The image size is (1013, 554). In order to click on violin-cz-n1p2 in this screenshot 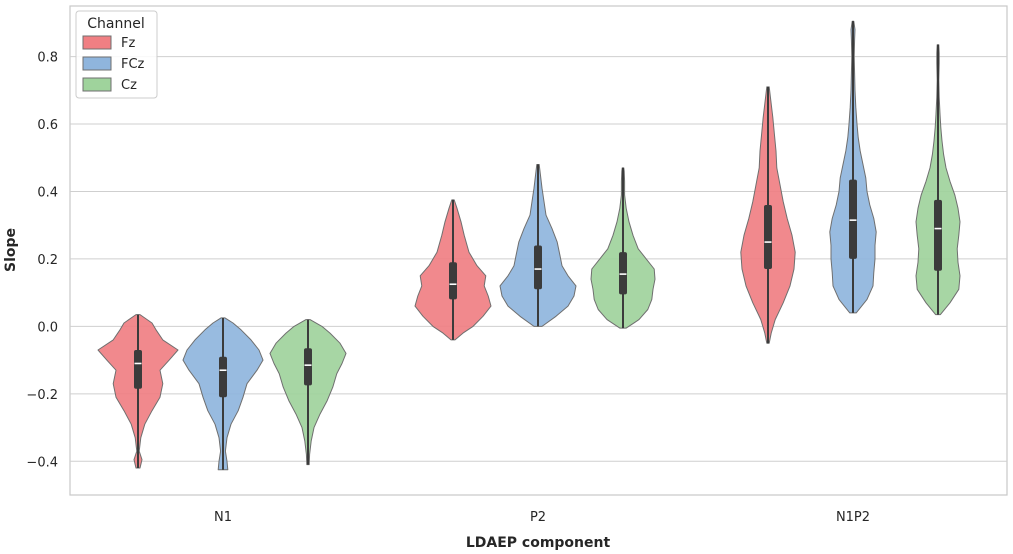, I will do `click(938, 180)`.